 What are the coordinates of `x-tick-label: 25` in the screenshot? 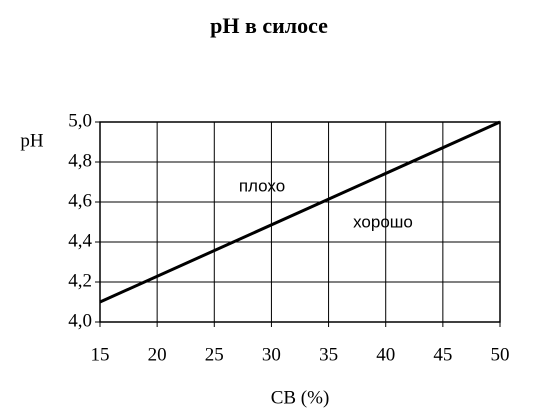 It's located at (214, 354).